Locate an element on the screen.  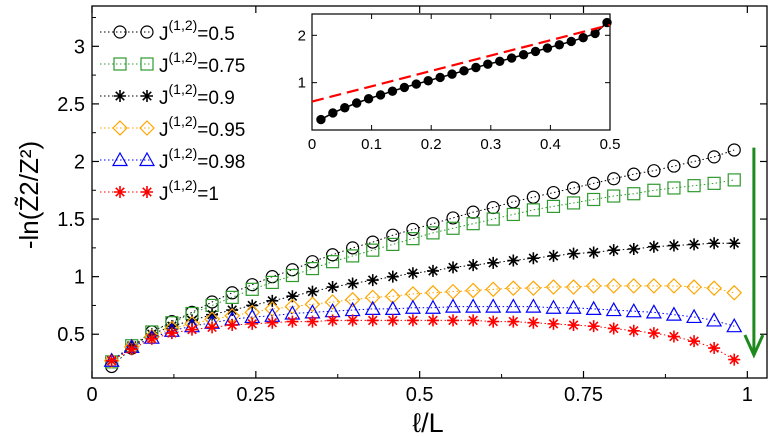
legend-label-value: =1 is located at coordinates (208, 194).